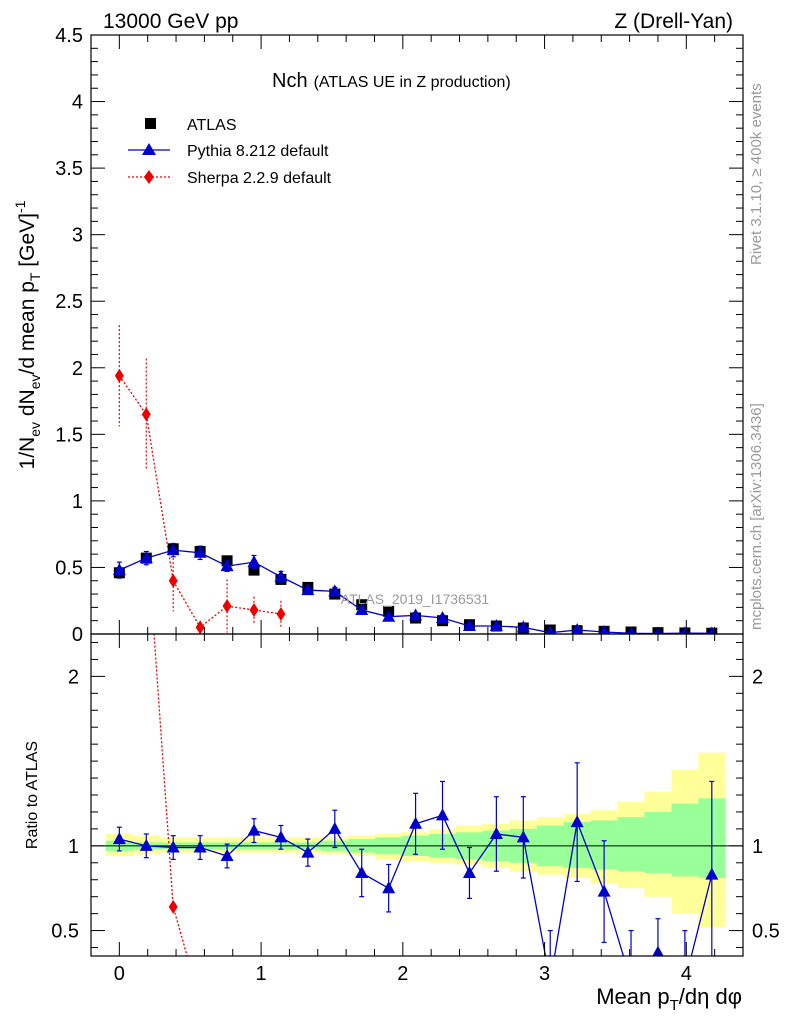 The height and width of the screenshot is (1024, 786). Describe the element at coordinates (69, 36) in the screenshot. I see `y-tick-label: 4.5` at that location.